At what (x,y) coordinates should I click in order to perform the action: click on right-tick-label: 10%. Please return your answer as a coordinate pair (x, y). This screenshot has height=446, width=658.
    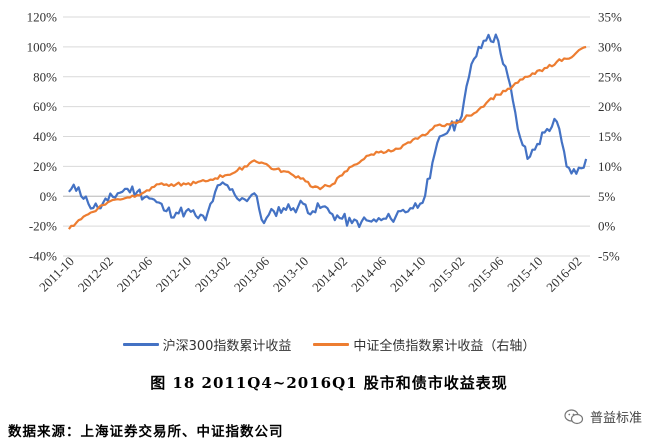
    Looking at the image, I should click on (610, 166).